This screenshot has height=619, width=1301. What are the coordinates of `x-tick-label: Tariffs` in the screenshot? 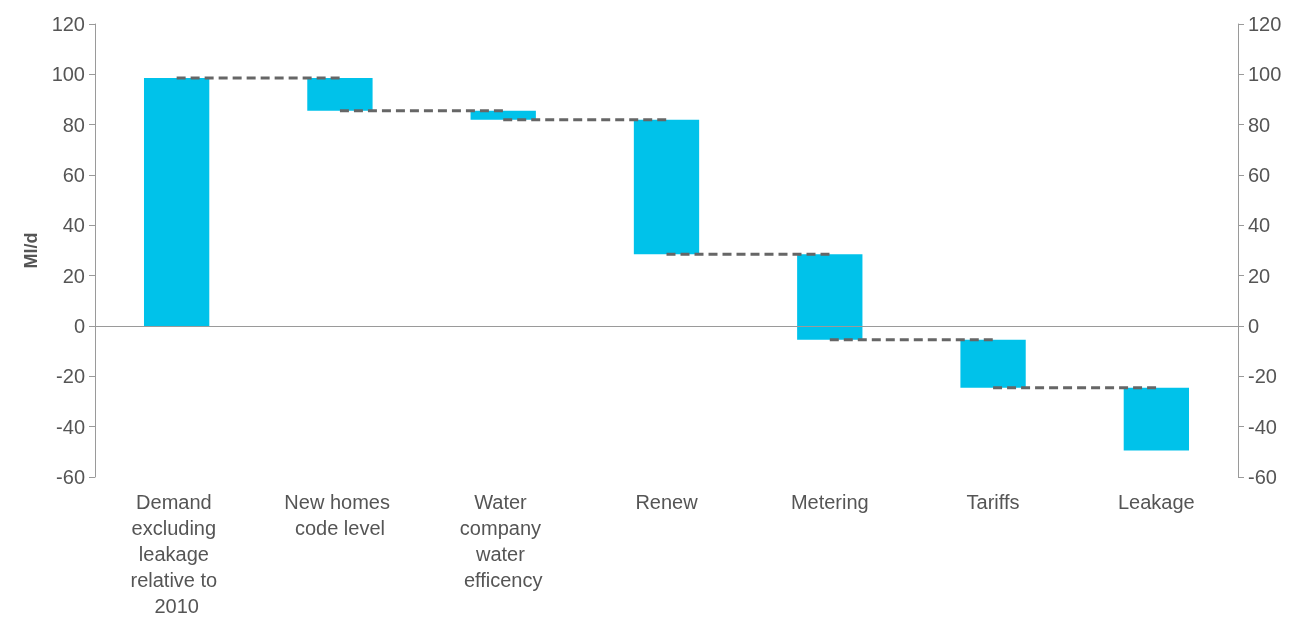 It's located at (993, 502).